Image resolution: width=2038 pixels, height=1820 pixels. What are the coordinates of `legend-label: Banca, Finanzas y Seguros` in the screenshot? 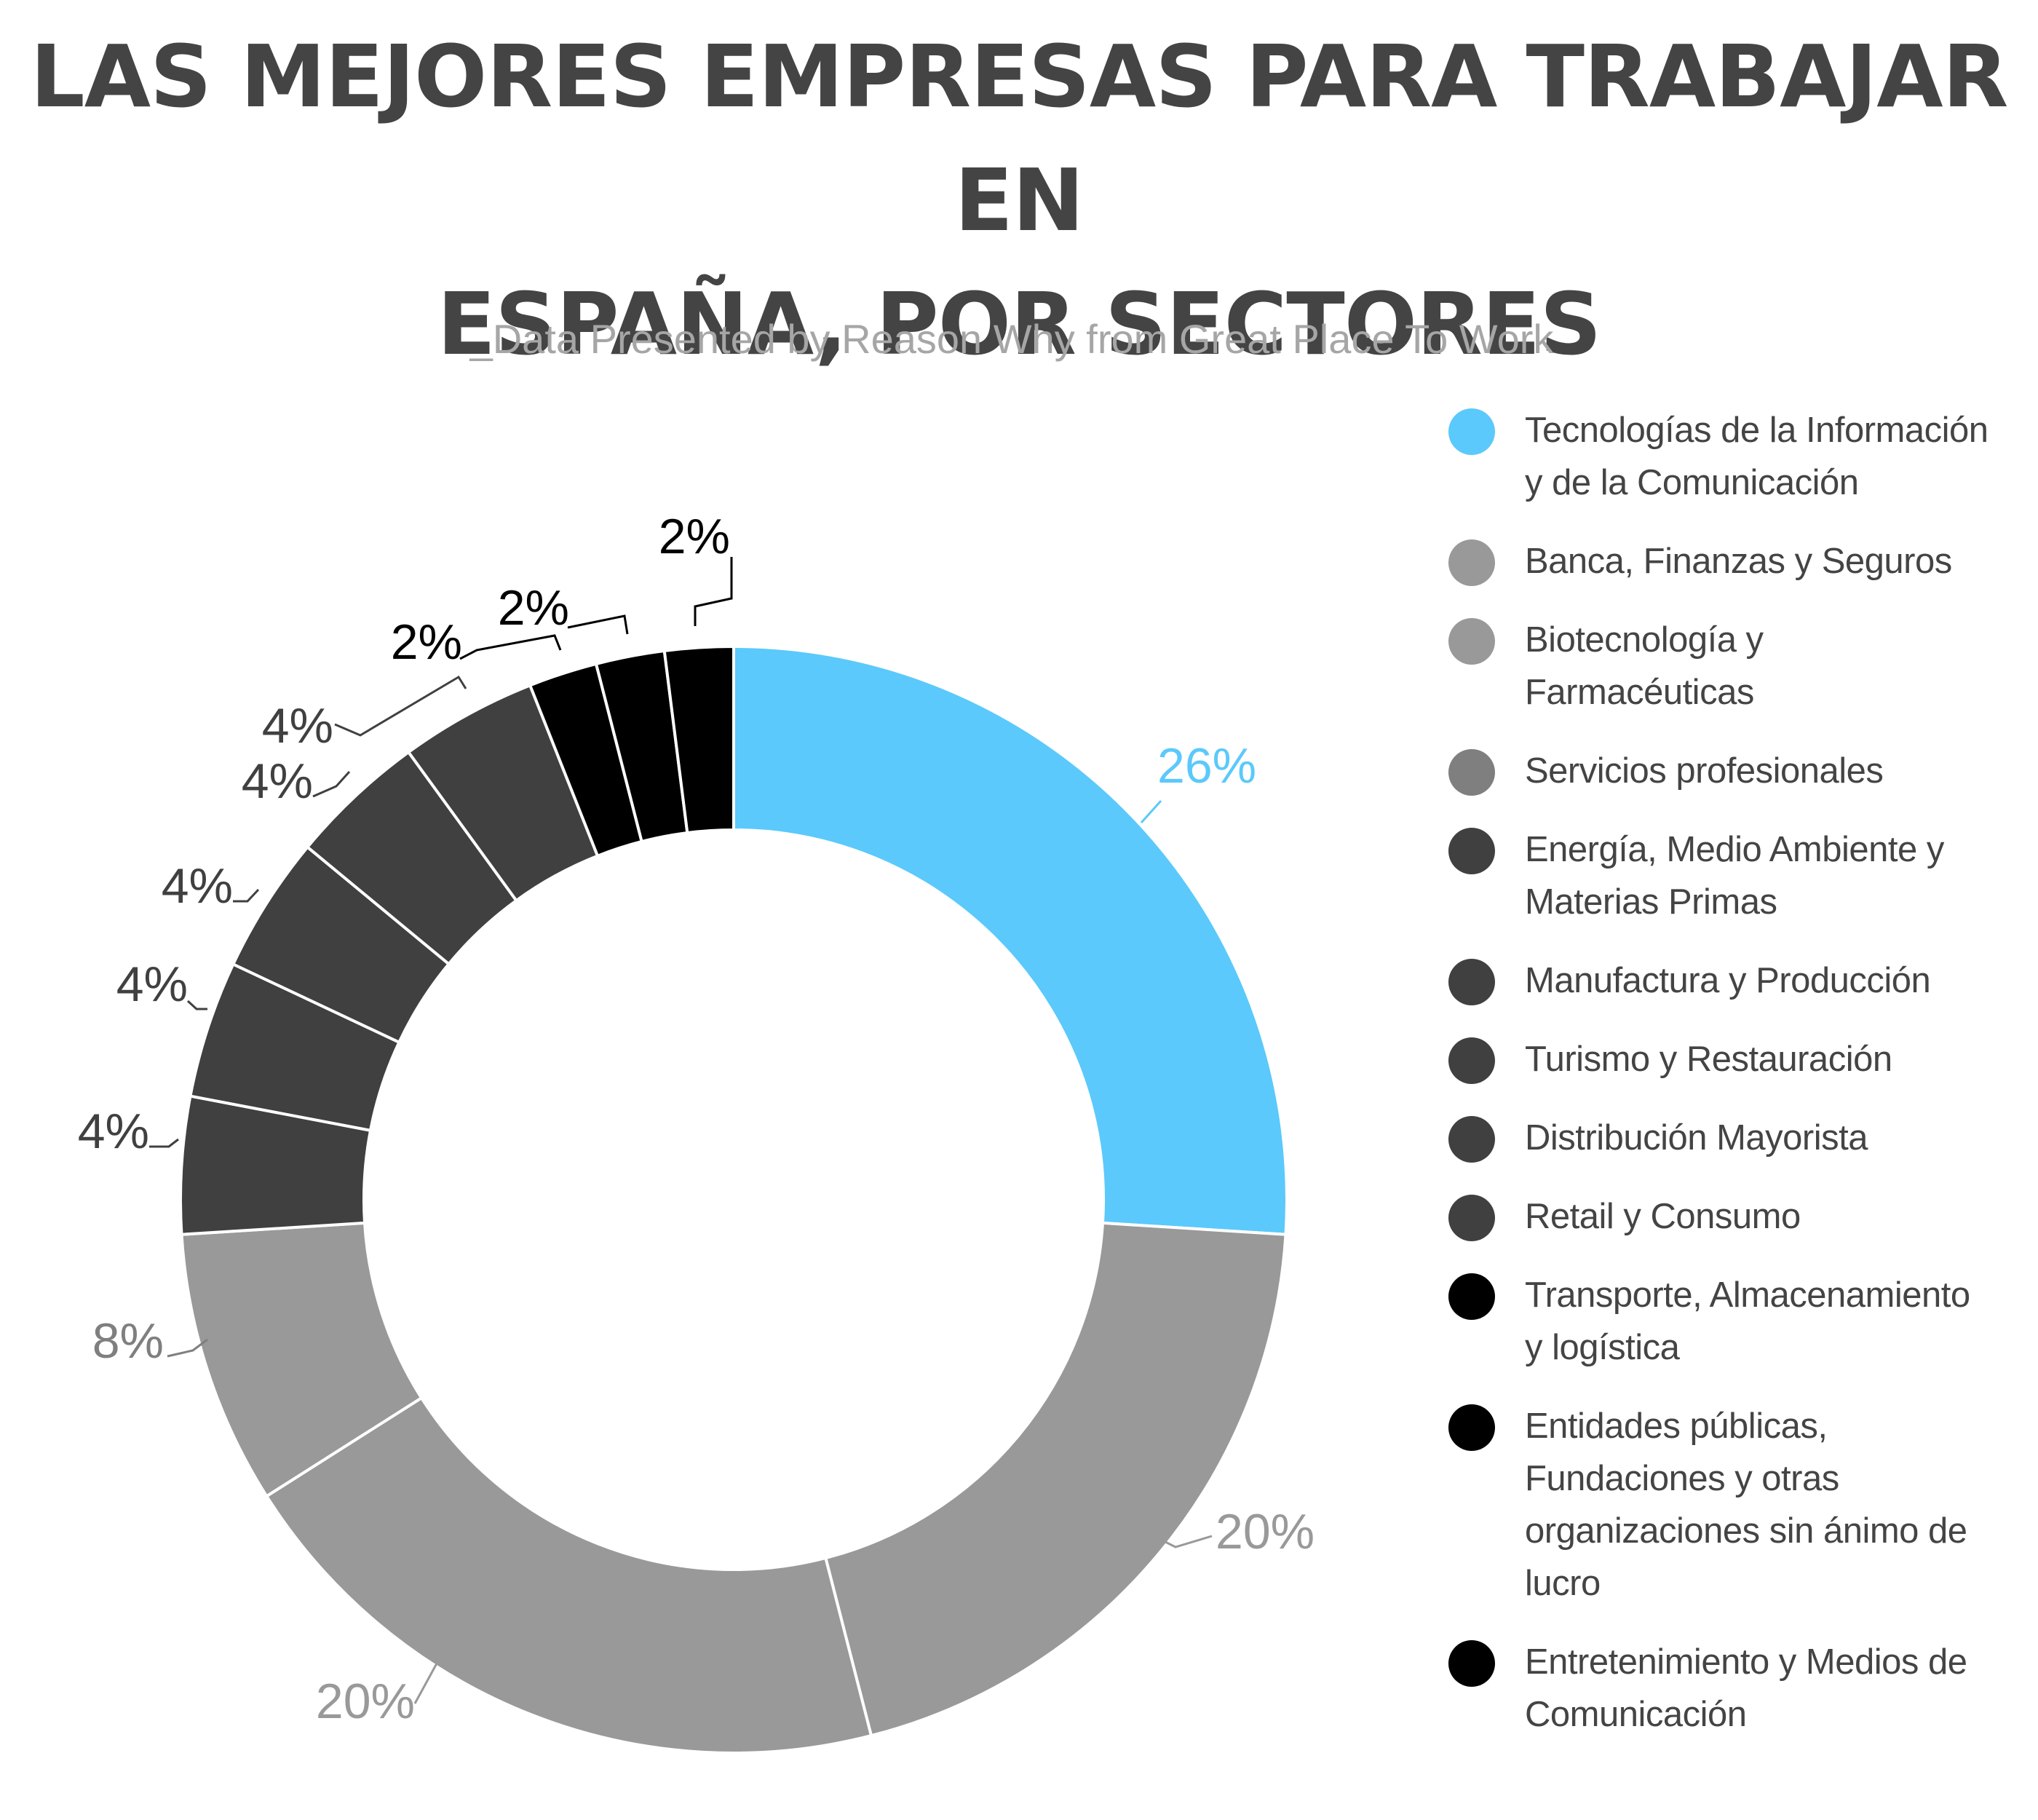 It's located at (1739, 561).